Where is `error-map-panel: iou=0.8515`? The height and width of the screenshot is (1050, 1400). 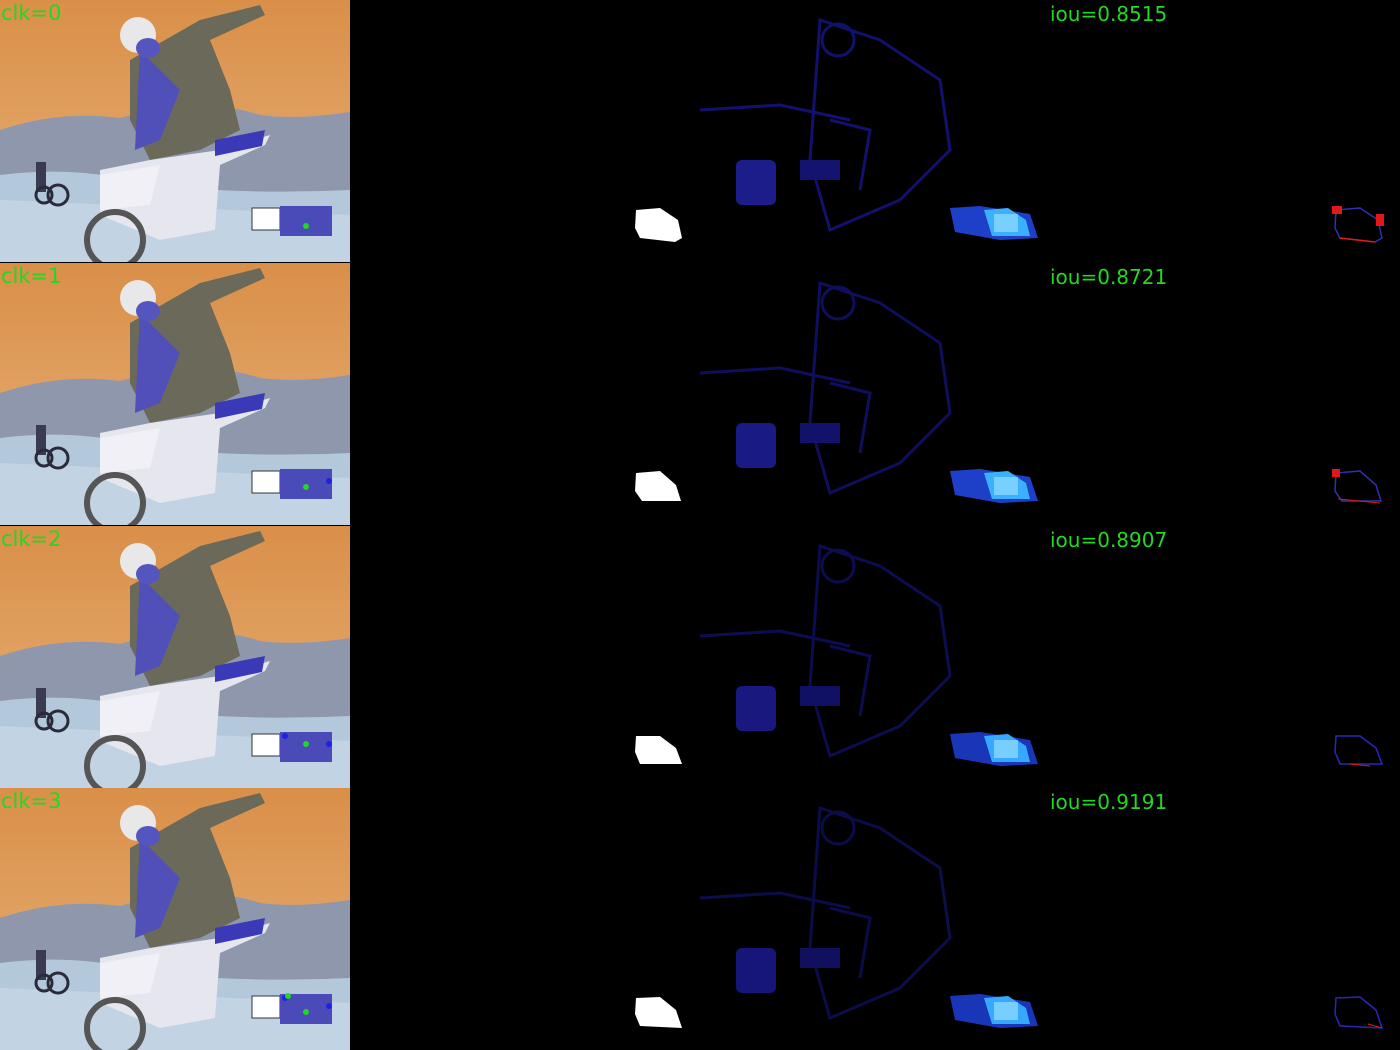
error-map-panel: iou=0.8515 is located at coordinates (1225, 131).